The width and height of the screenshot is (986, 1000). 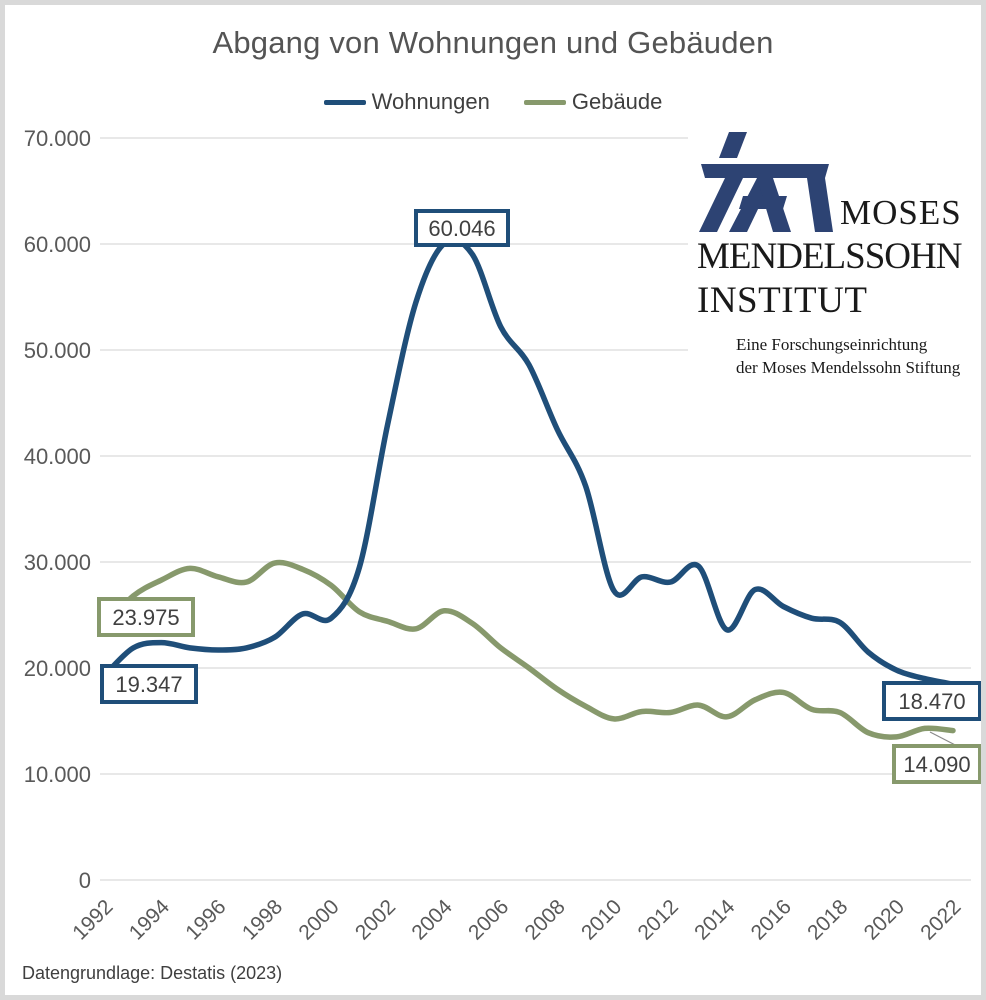 I want to click on legend-item-wohnungen: Wohnungen, so click(x=406, y=102).